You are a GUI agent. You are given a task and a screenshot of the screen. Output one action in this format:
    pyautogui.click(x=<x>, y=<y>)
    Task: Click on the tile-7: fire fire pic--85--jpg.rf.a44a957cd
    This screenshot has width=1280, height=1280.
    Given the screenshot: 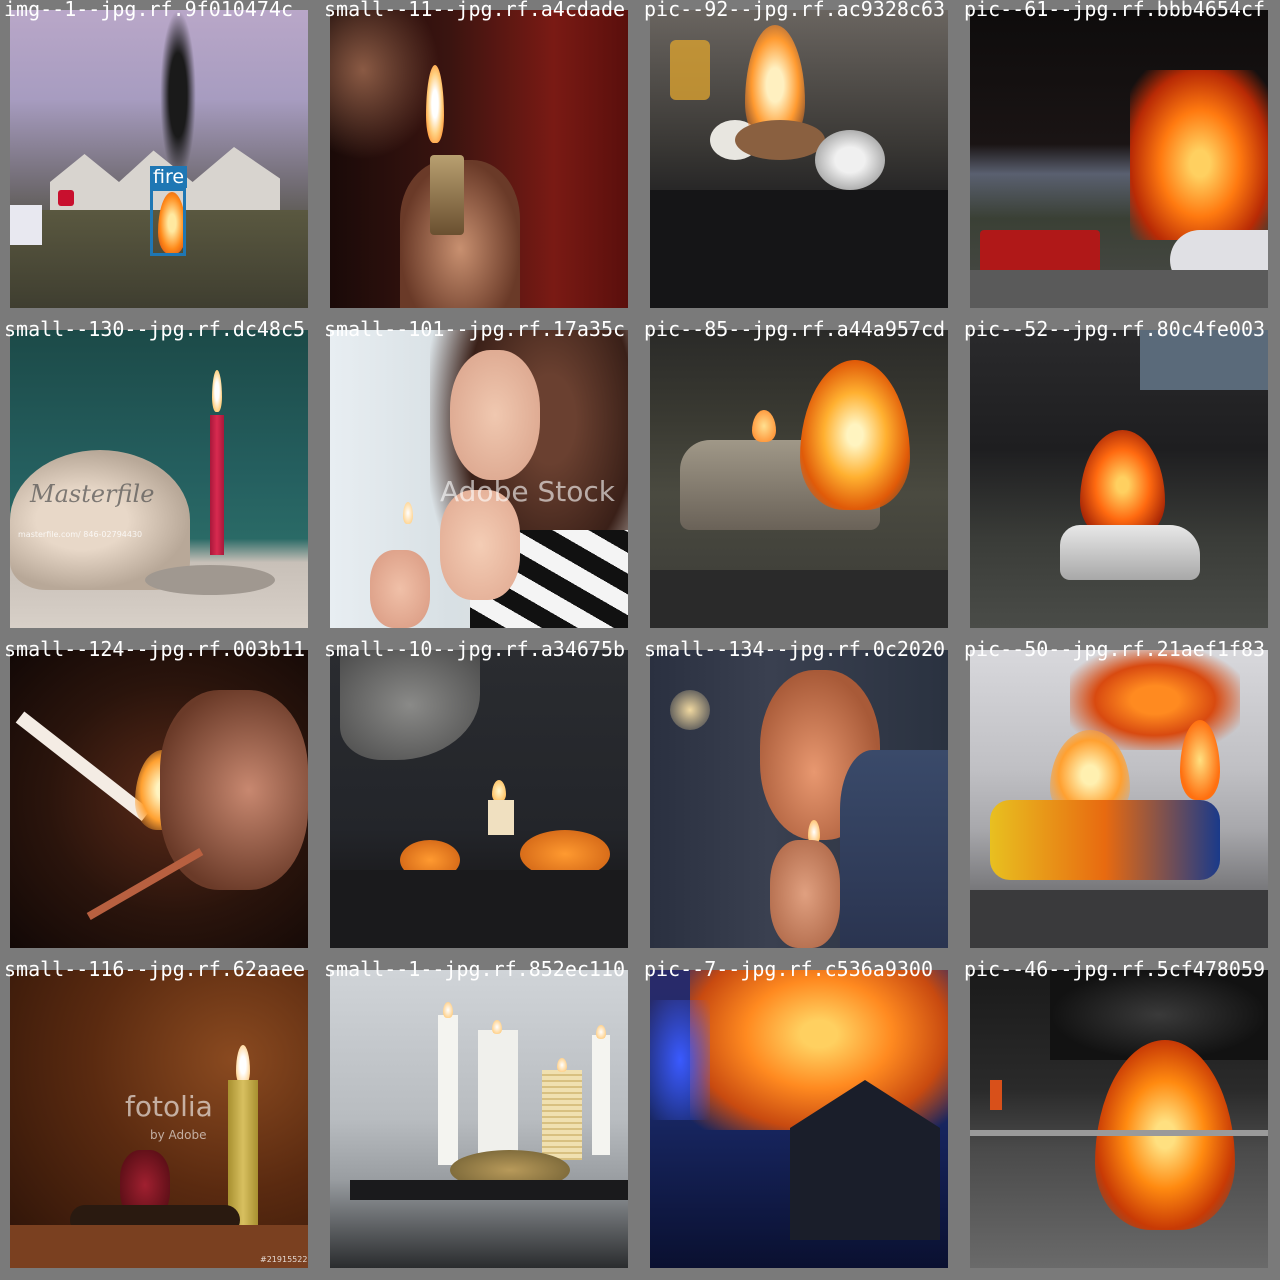 What is the action you would take?
    pyautogui.click(x=800, y=480)
    